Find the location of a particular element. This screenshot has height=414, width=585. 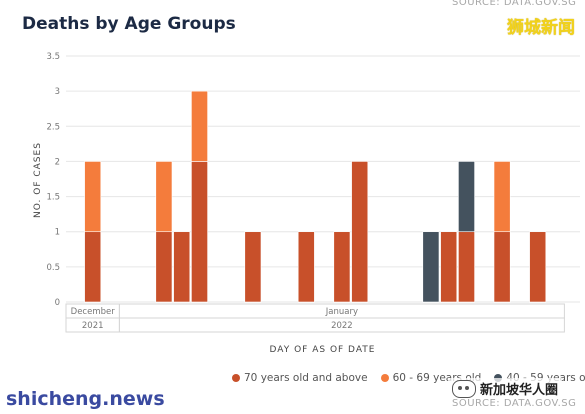

chart-title: Deaths by Age Groups is located at coordinates (129, 24).